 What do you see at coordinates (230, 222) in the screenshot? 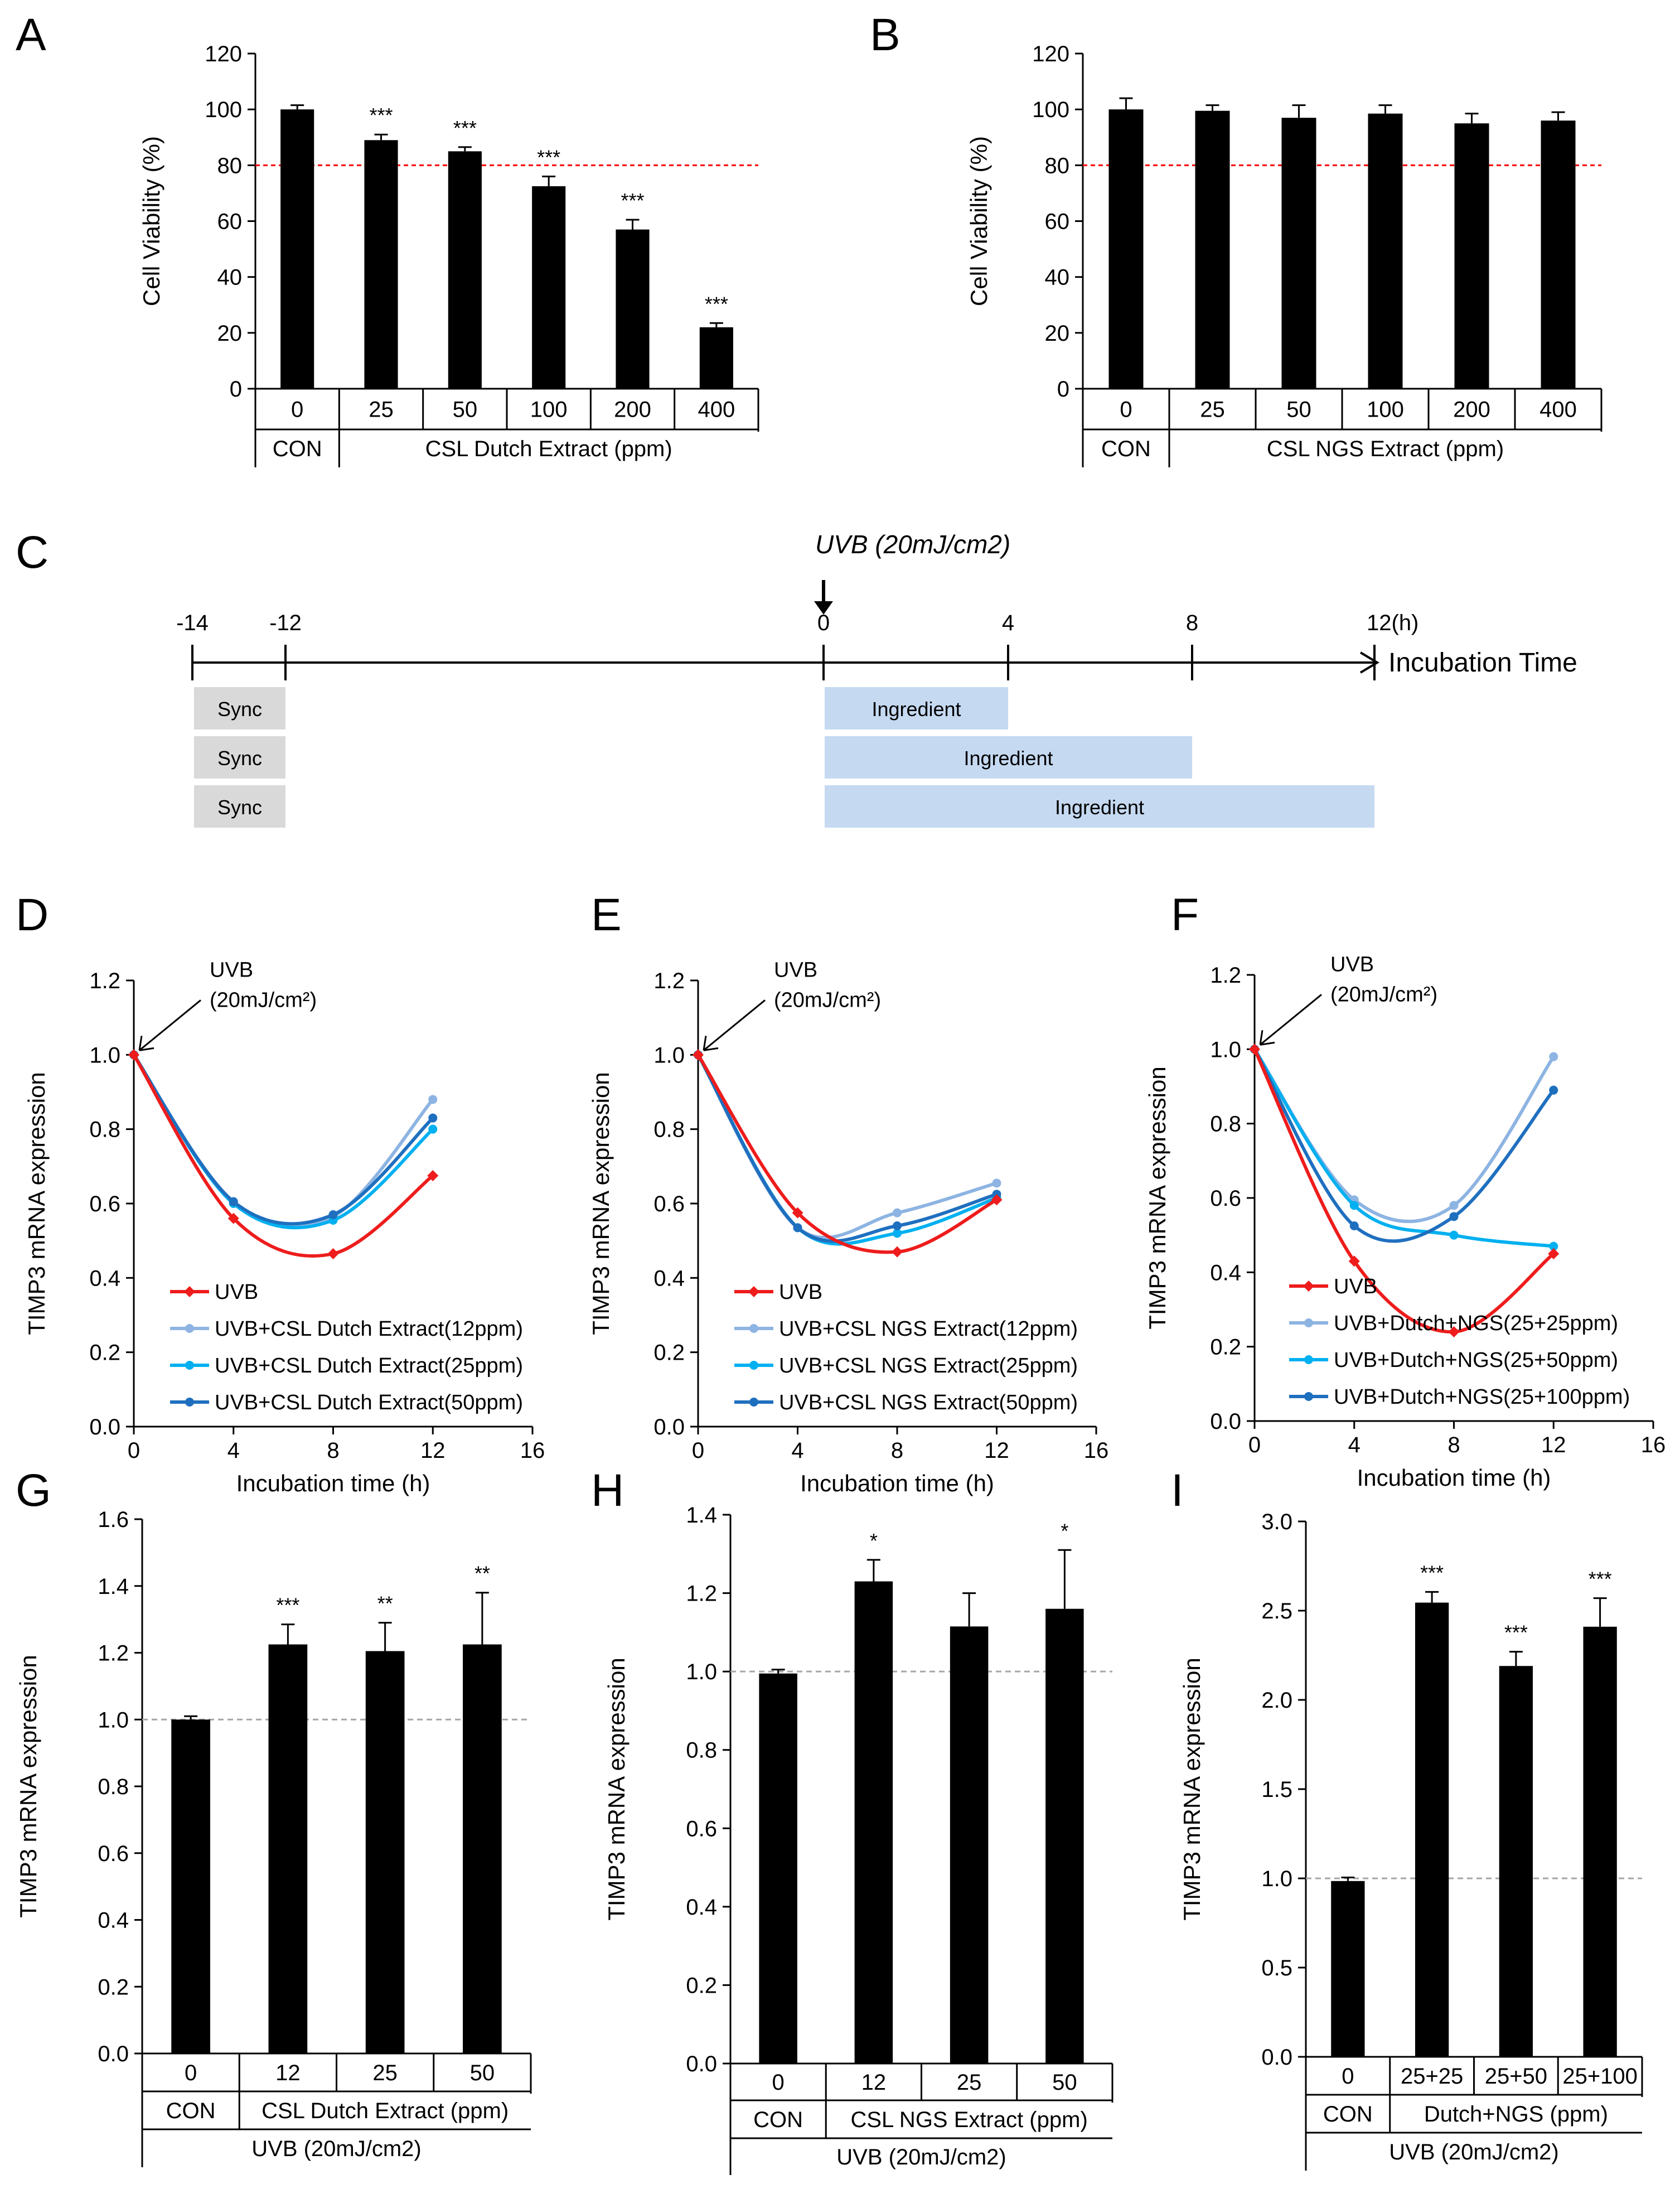
I see `panel-a-y-tick-label: 60` at bounding box center [230, 222].